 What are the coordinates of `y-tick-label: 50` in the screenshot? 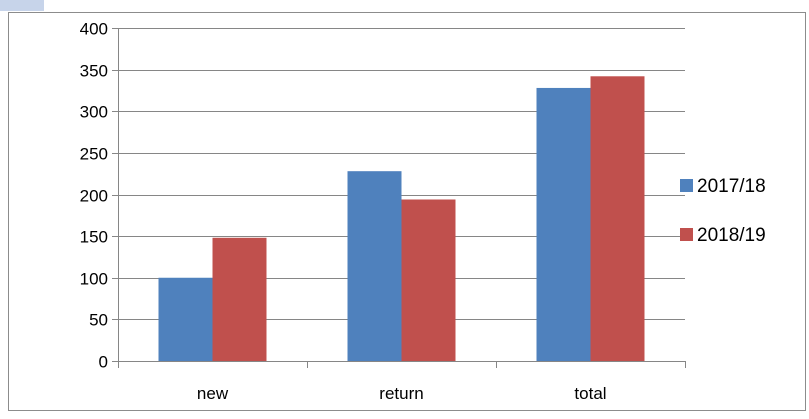 It's located at (98, 320).